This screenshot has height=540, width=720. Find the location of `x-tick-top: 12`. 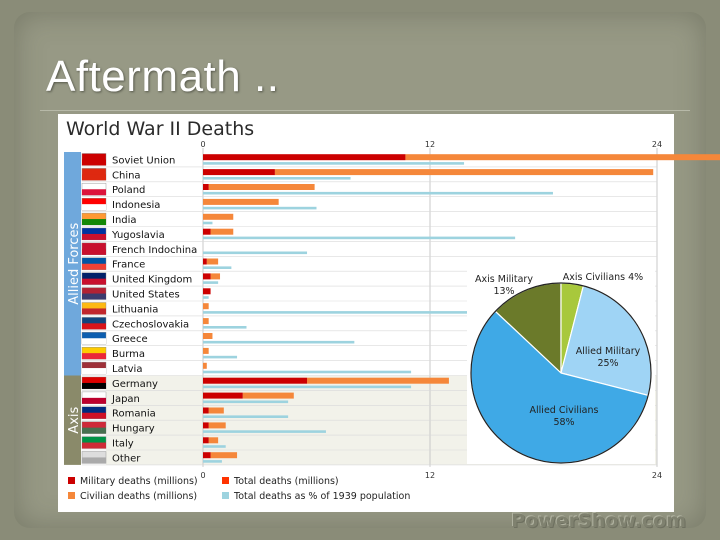

x-tick-top: 12 is located at coordinates (430, 144).